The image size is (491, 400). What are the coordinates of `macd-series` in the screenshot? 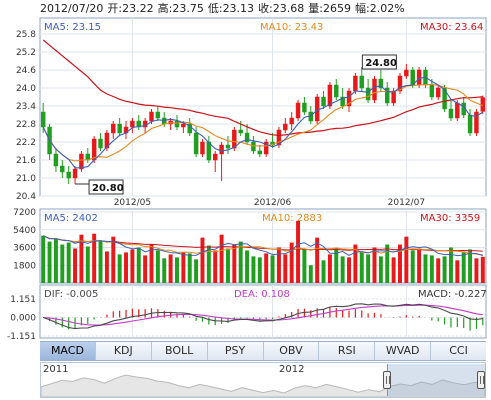 It's located at (263, 317).